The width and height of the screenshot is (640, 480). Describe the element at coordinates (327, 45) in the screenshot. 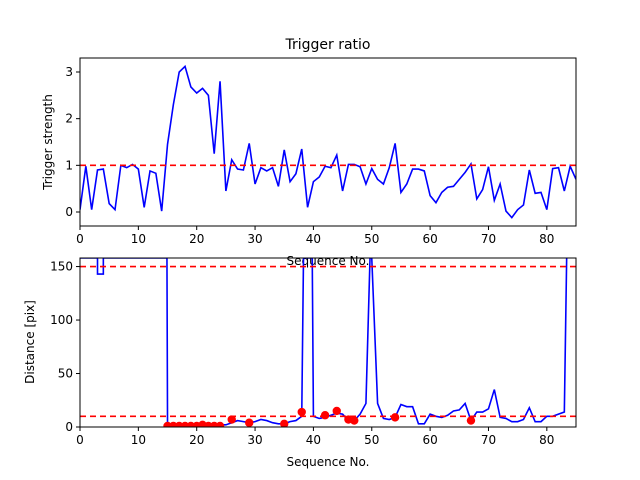

I see `chart-title: Trigger ratio` at that location.